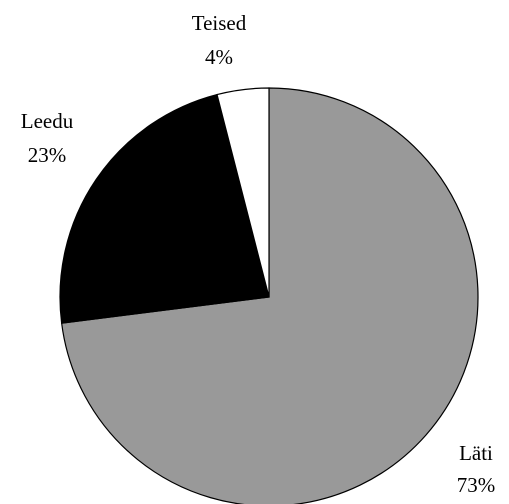  I want to click on slice-label-leedu: Leedu, so click(47, 121).